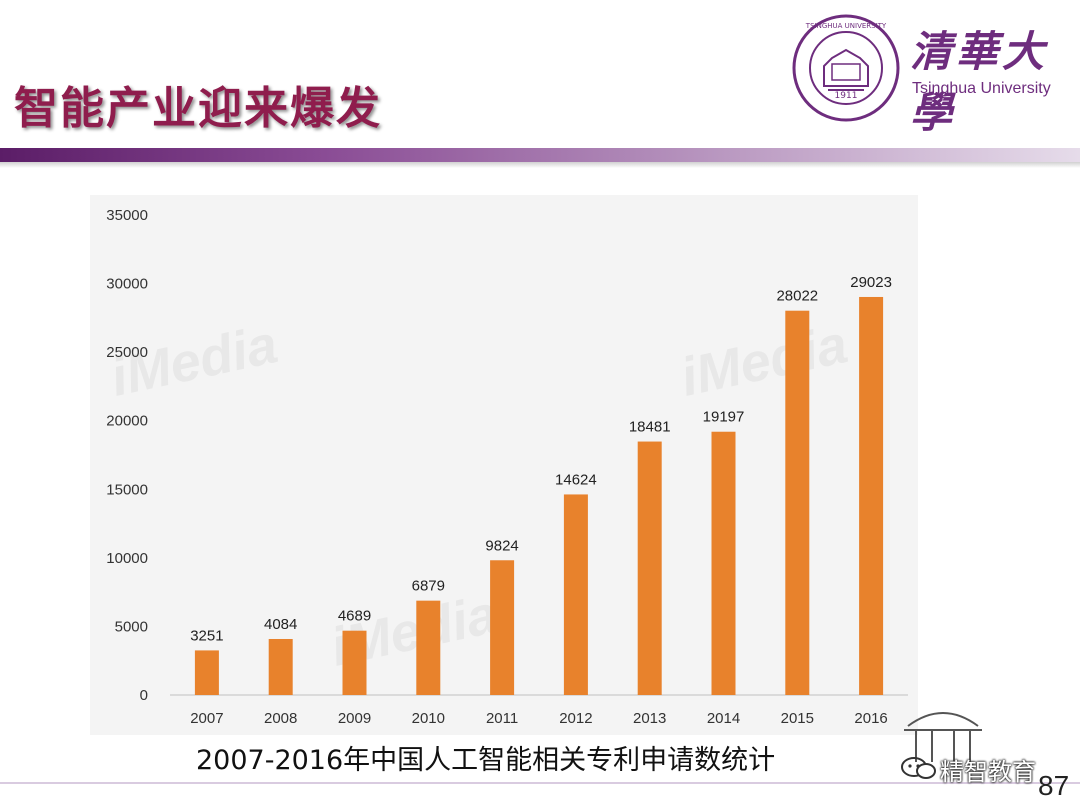  I want to click on bar-2010, so click(428, 647).